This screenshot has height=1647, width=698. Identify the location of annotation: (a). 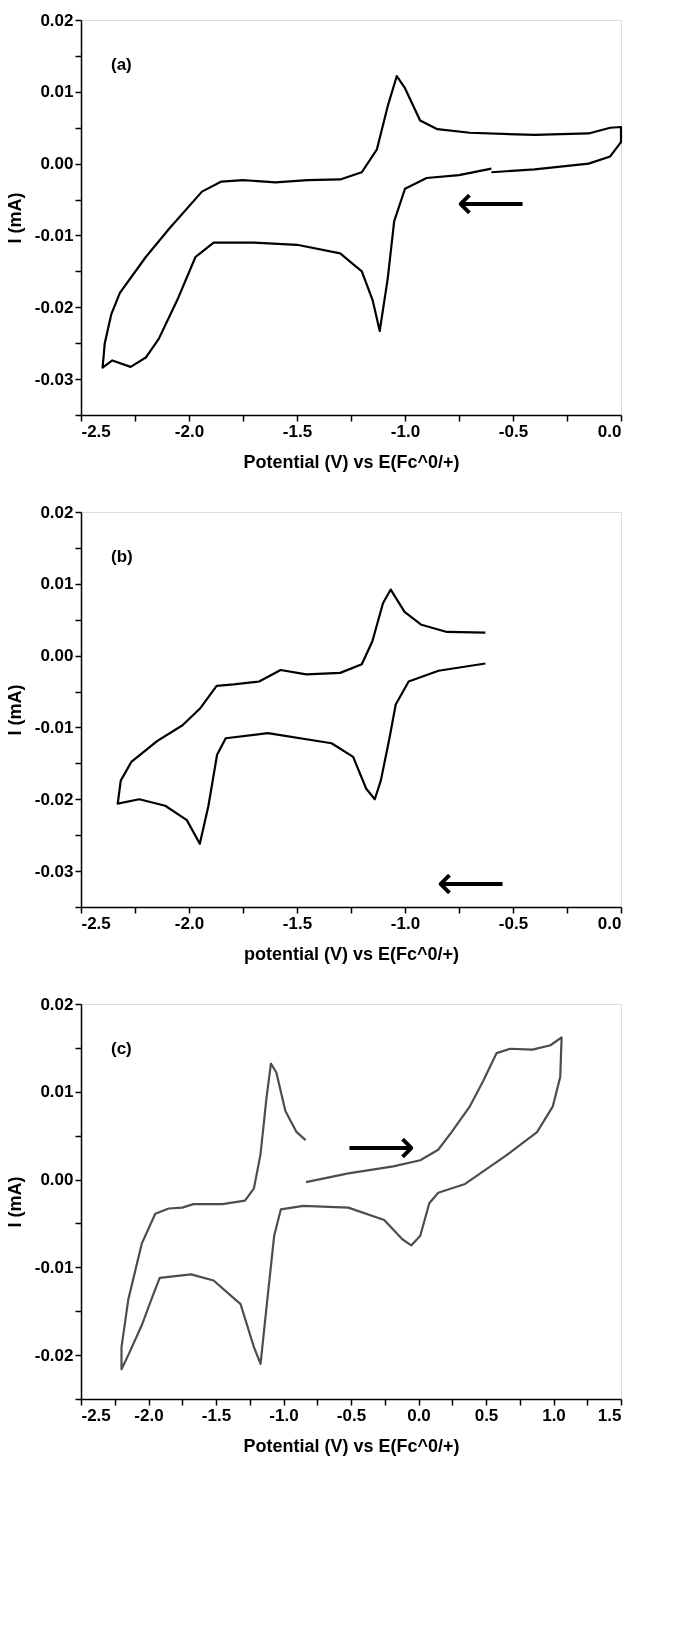
(121, 64).